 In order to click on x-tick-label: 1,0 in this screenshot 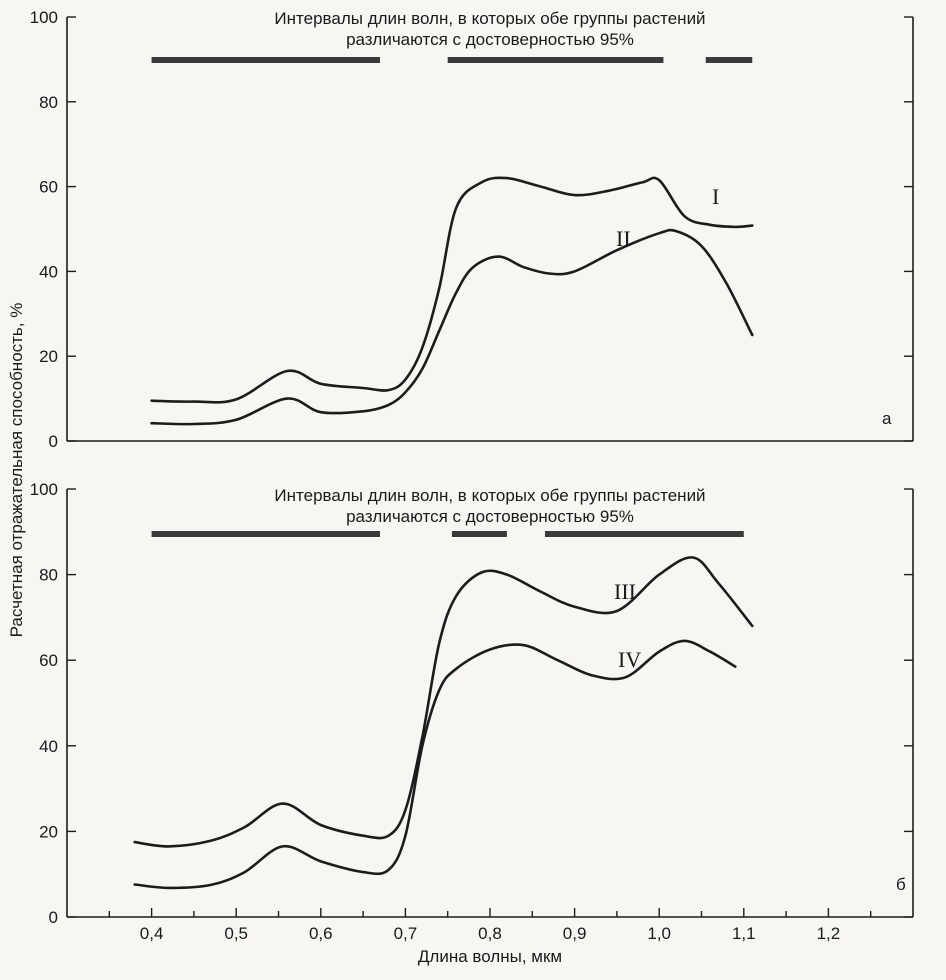, I will do `click(659, 933)`.